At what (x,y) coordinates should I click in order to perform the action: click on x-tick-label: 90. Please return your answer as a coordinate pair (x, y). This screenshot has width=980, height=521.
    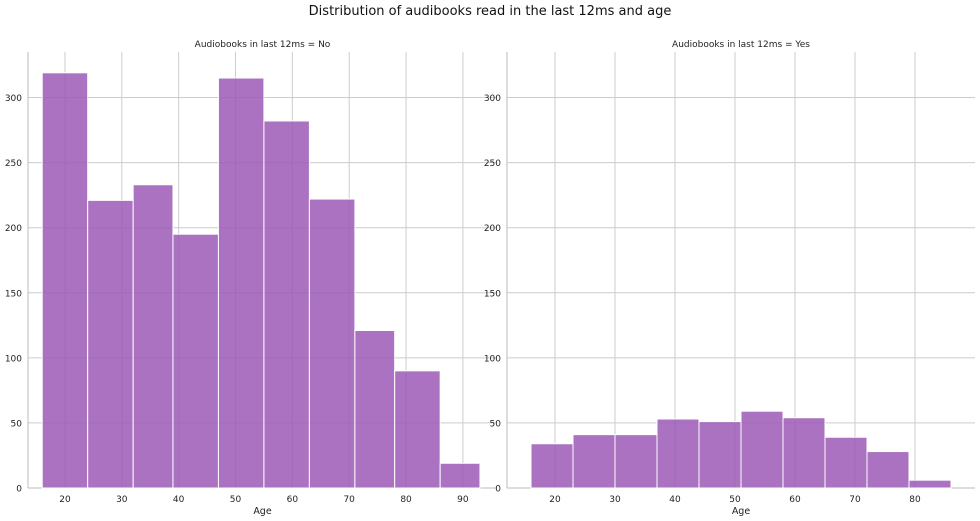
    Looking at the image, I should click on (463, 500).